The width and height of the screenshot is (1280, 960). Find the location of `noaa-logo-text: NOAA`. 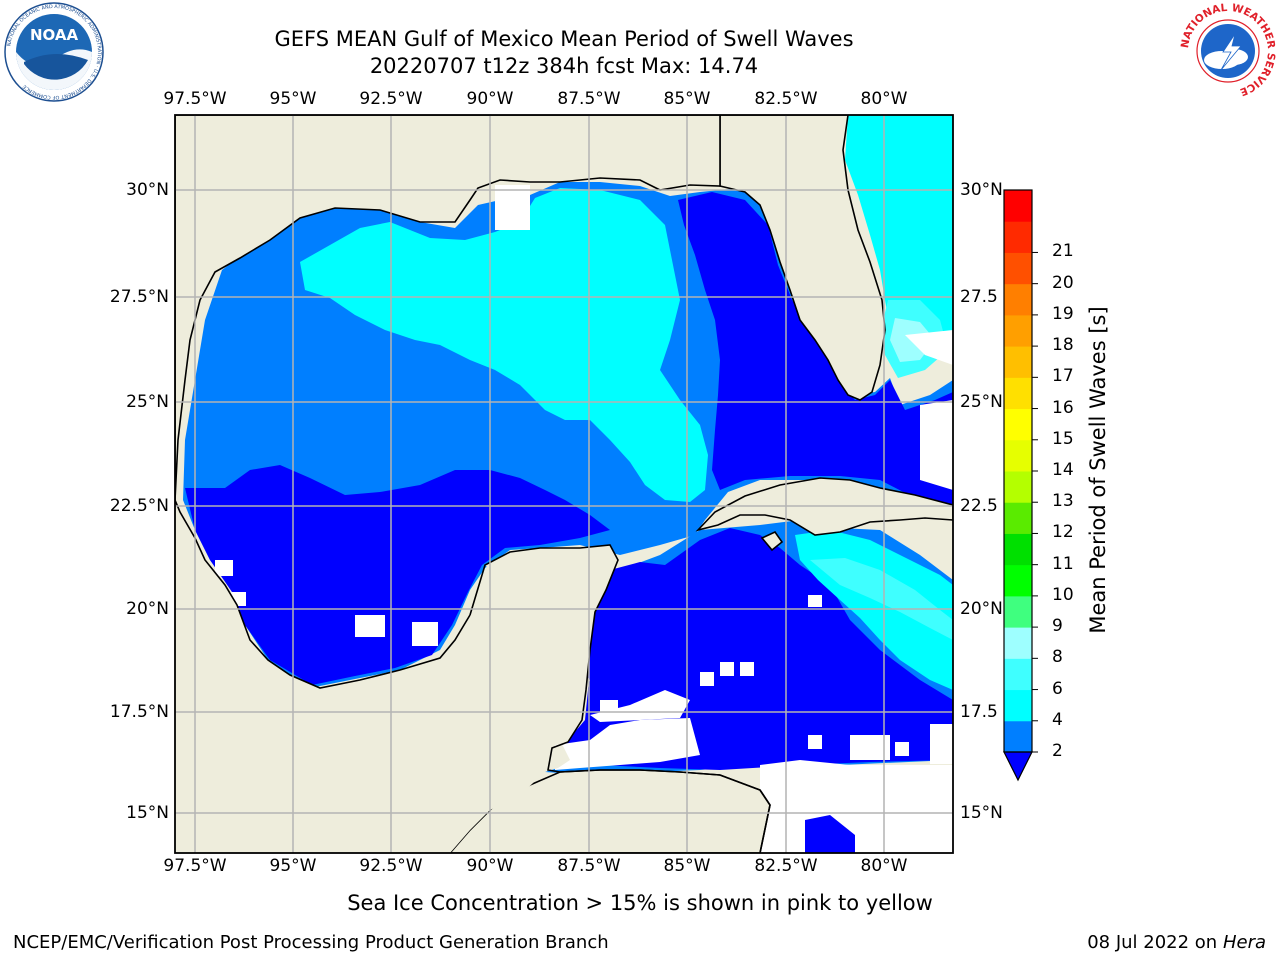

noaa-logo-text: NOAA is located at coordinates (54, 35).